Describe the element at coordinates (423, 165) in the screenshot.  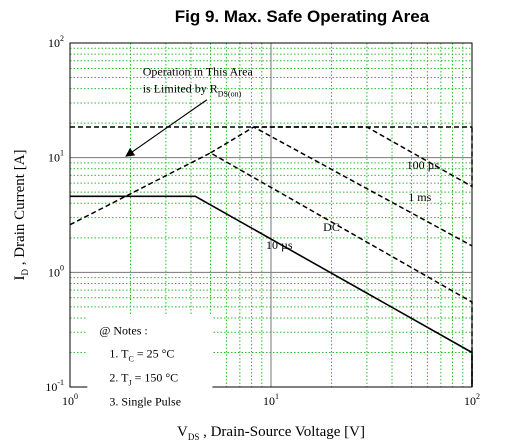
I see `series-label: 100 µs` at that location.